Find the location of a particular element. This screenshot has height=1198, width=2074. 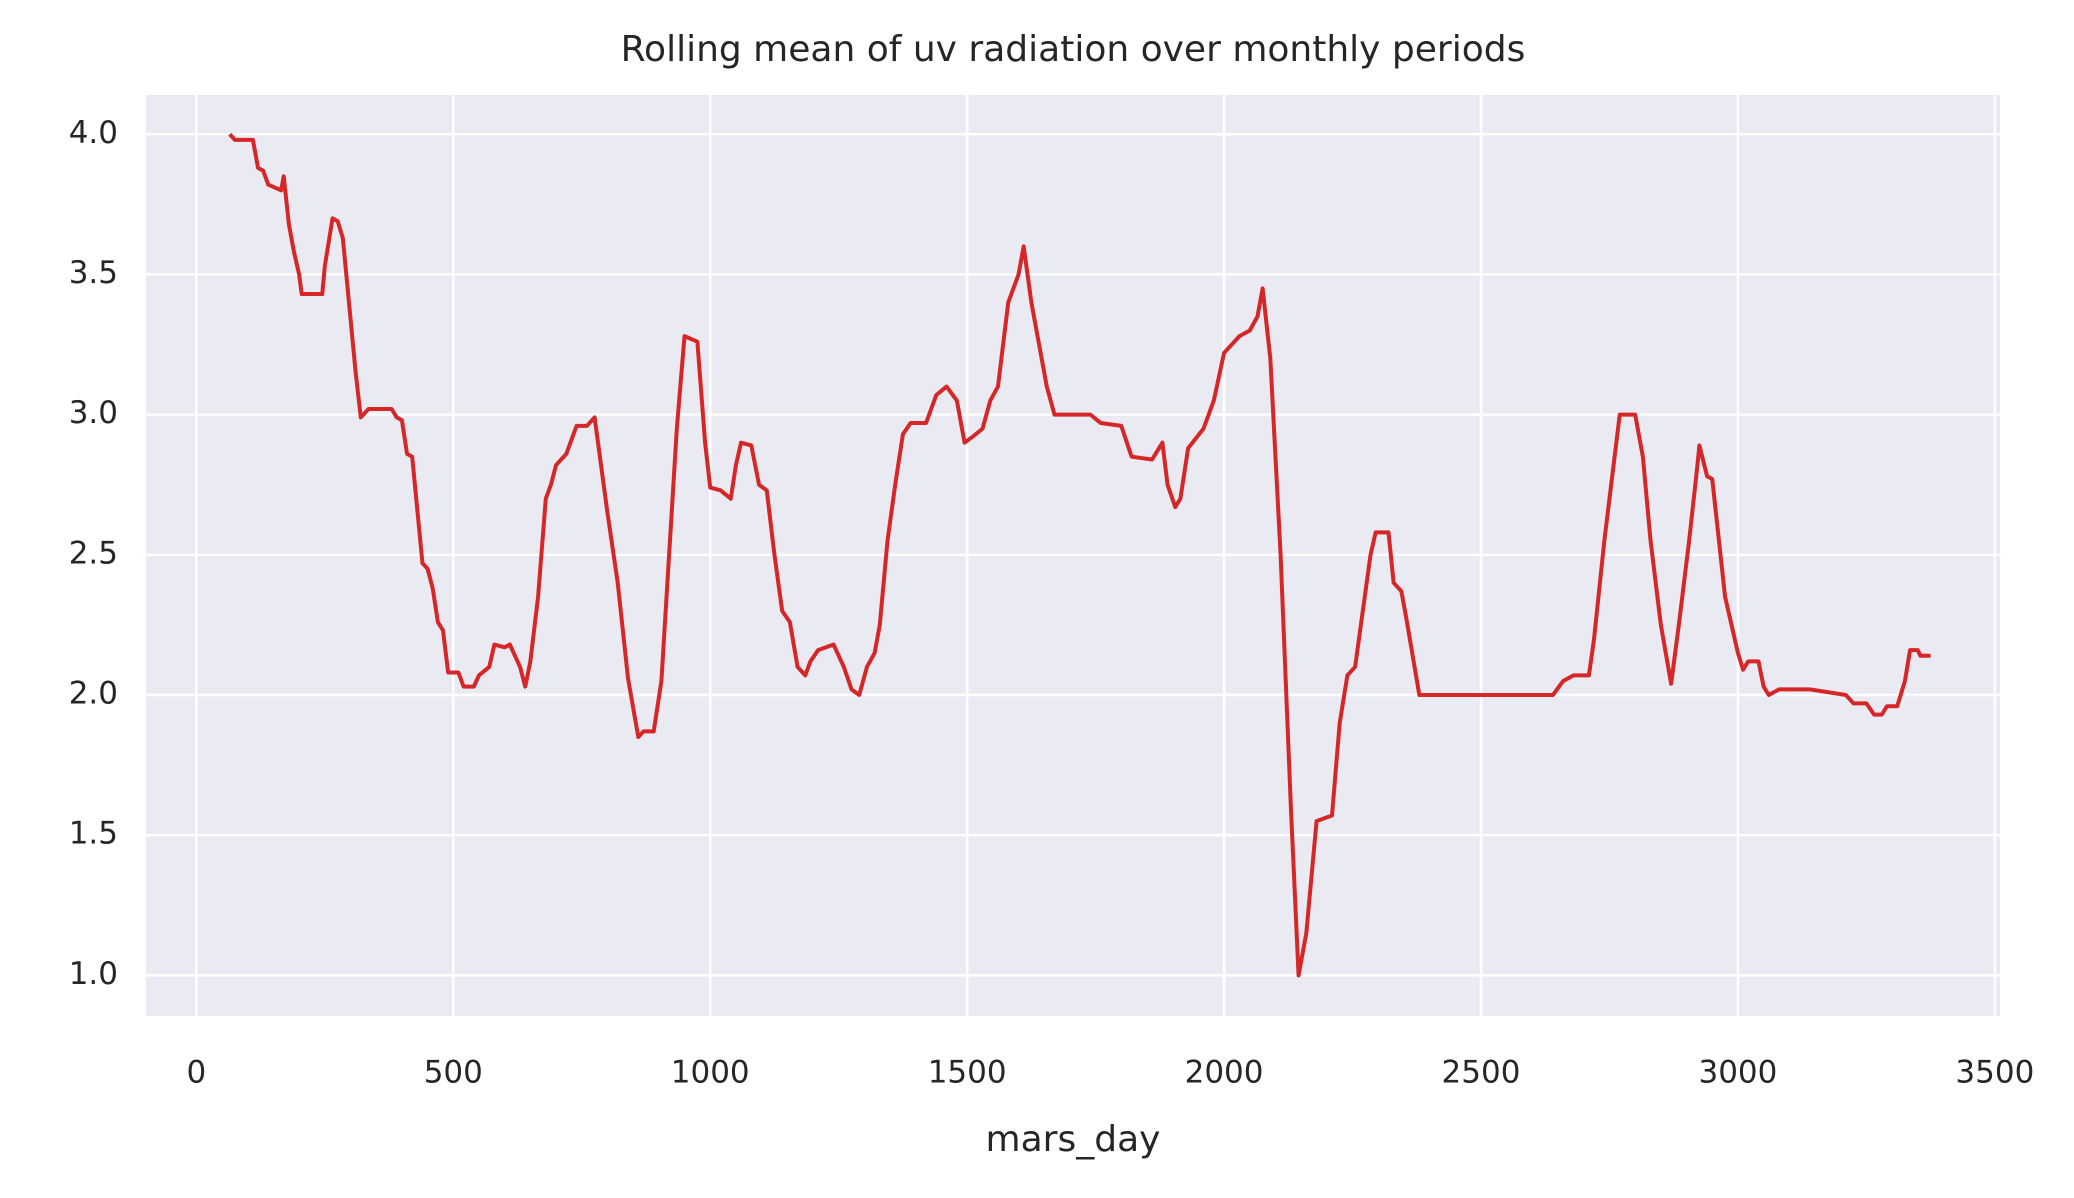

x-tick-label: 0 is located at coordinates (196, 1073).